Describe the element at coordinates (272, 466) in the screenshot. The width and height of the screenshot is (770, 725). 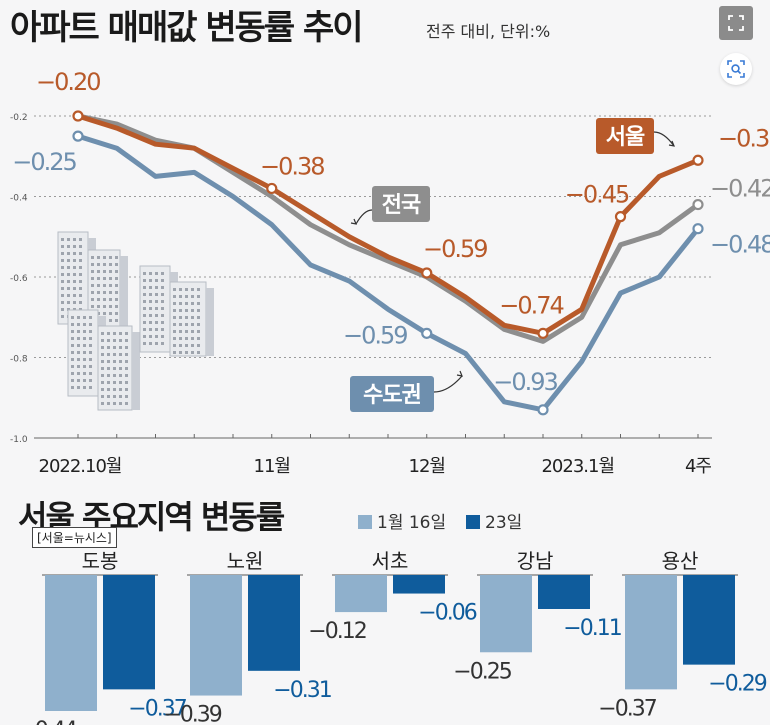
I see `x-tick-label: 11월` at that location.